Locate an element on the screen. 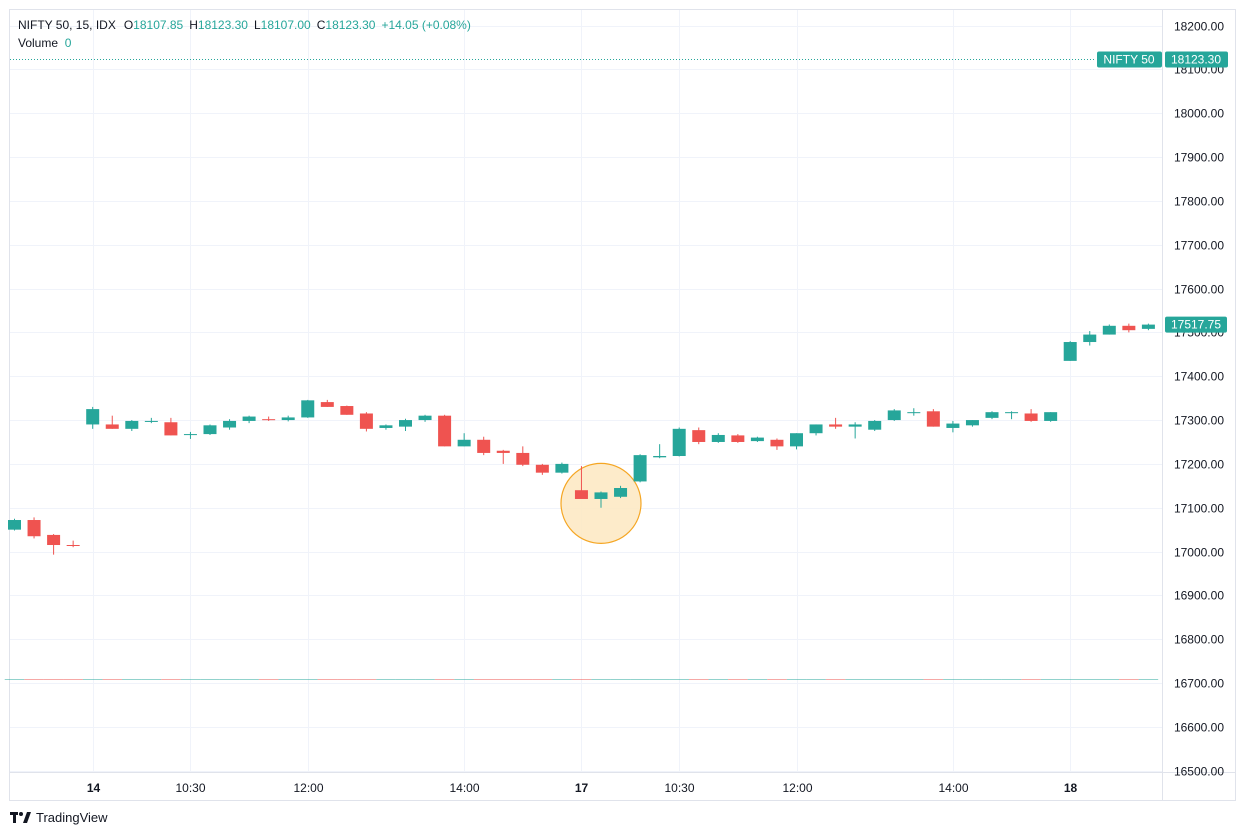 The image size is (1246, 836). time-axis: 14 10:30 12:00 14:00 17 10:30 12:00 14:00 18 is located at coordinates (582, 788).